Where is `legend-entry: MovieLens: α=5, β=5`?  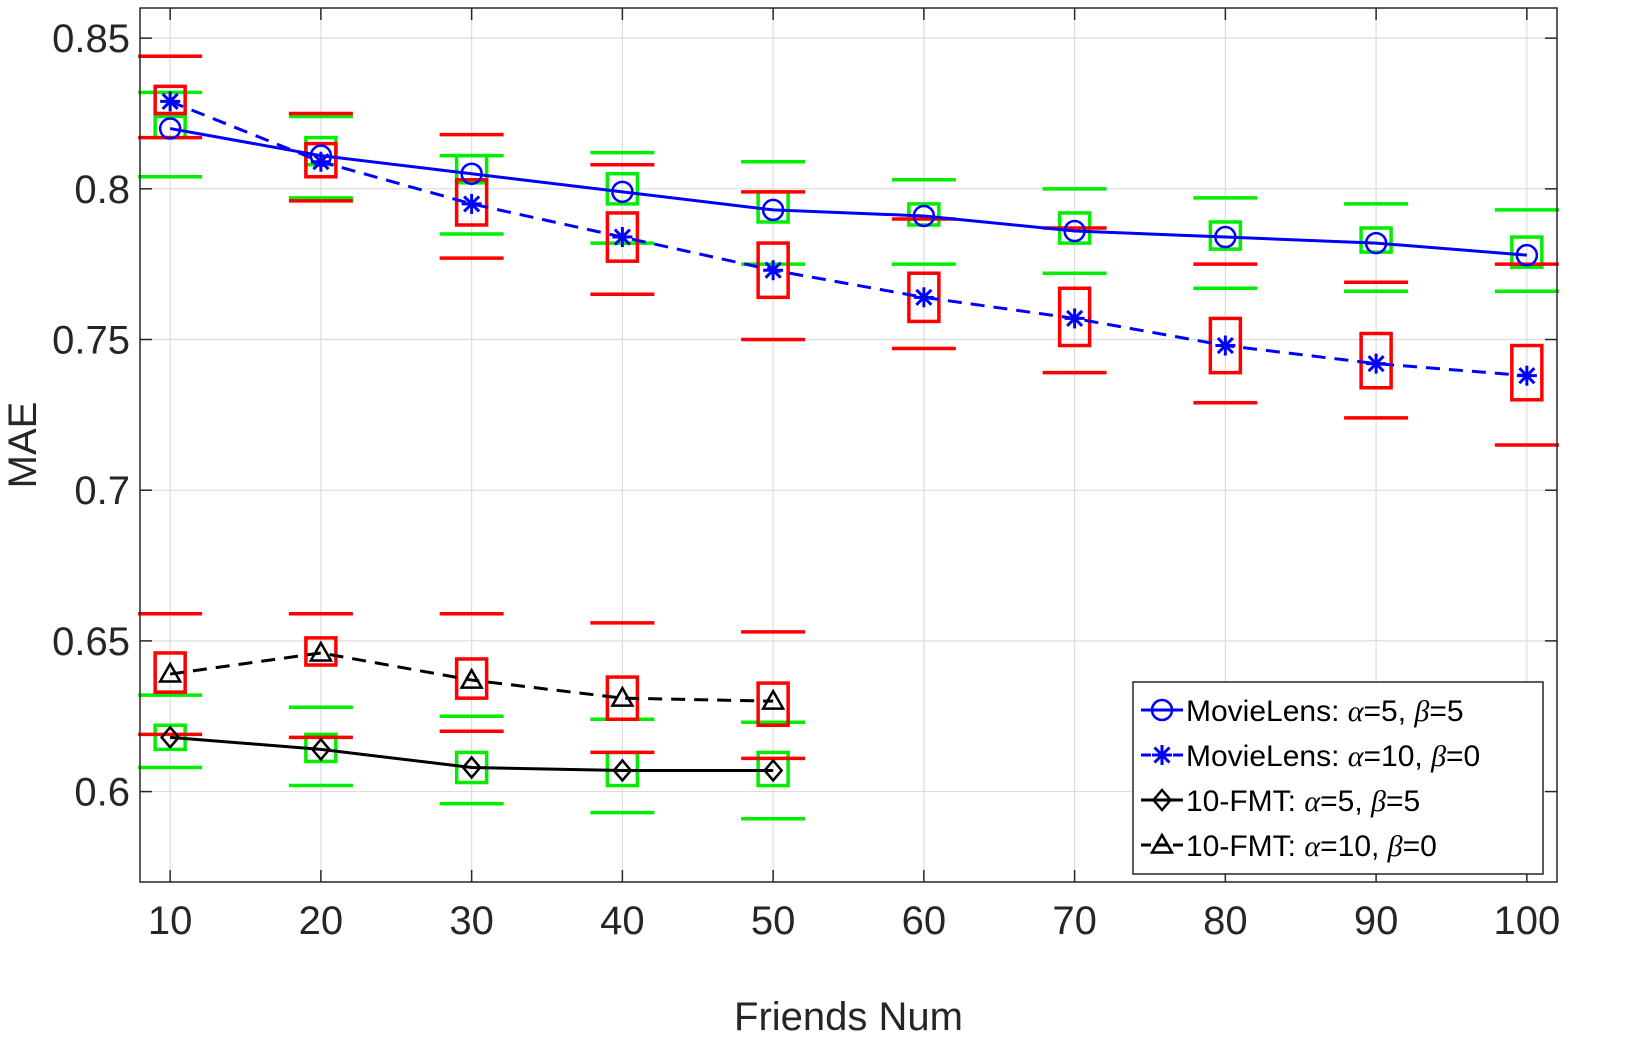 legend-entry: MovieLens: α=5, β=5 is located at coordinates (1325, 711).